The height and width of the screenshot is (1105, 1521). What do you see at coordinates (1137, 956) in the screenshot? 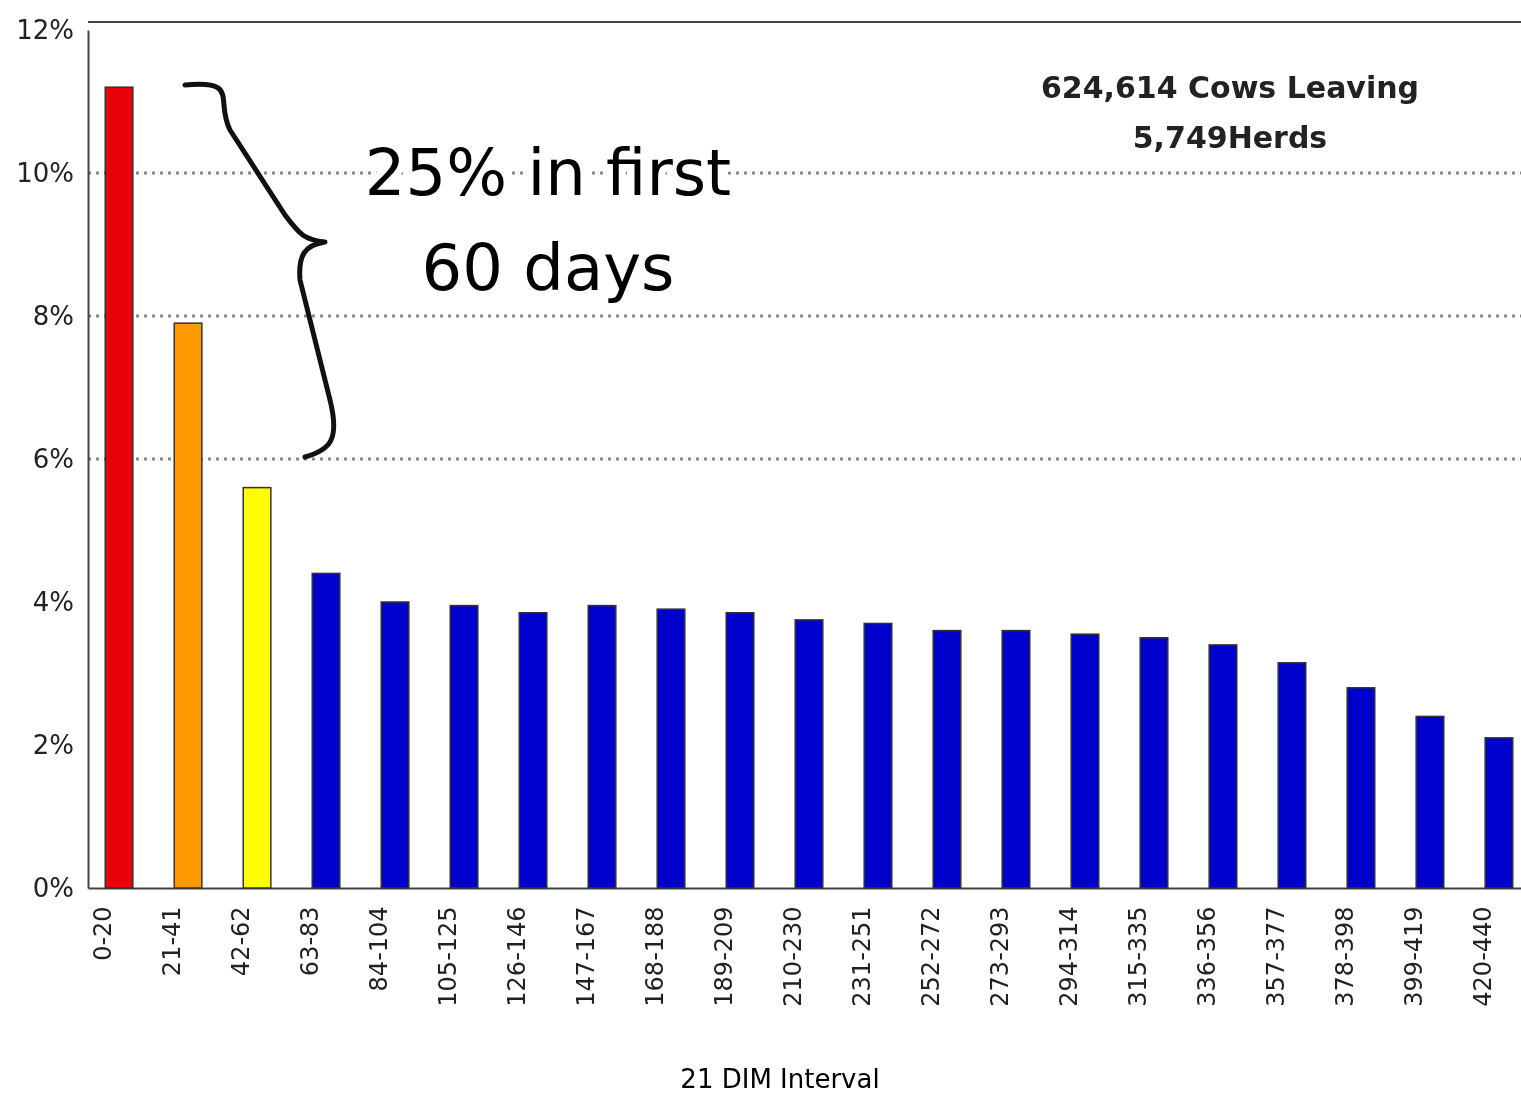
I see `x-tick-label: 315-335` at bounding box center [1137, 956].